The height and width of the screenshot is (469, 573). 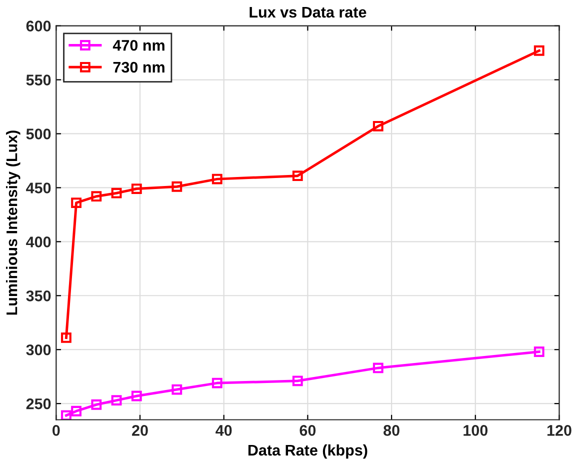 I want to click on x-tick-label: 60, so click(x=308, y=430).